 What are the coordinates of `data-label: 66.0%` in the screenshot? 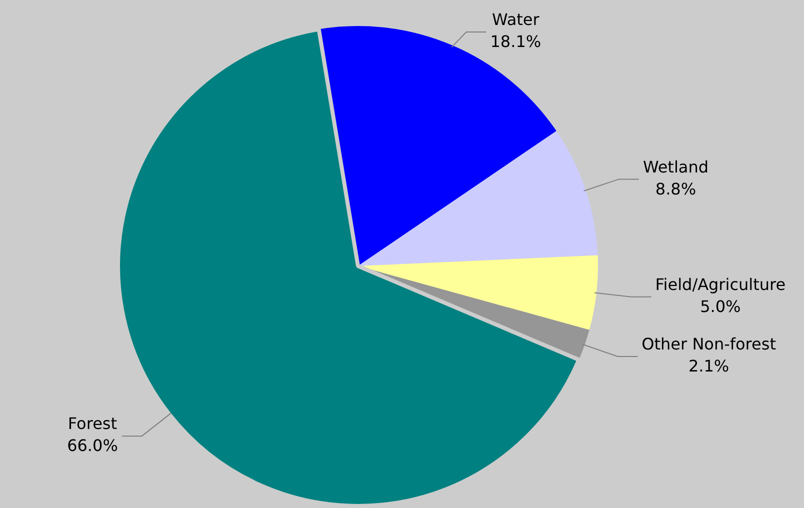 It's located at (92, 446).